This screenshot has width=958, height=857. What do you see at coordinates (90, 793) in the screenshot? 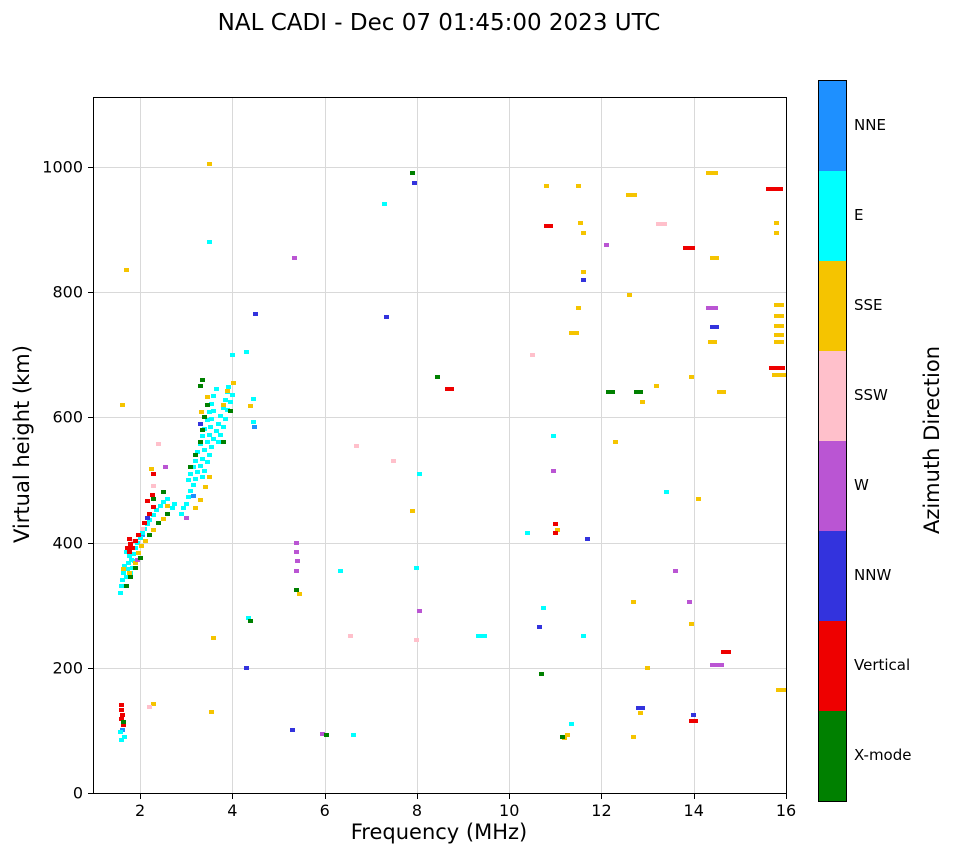
I see `y-tick-mark` at bounding box center [90, 793].